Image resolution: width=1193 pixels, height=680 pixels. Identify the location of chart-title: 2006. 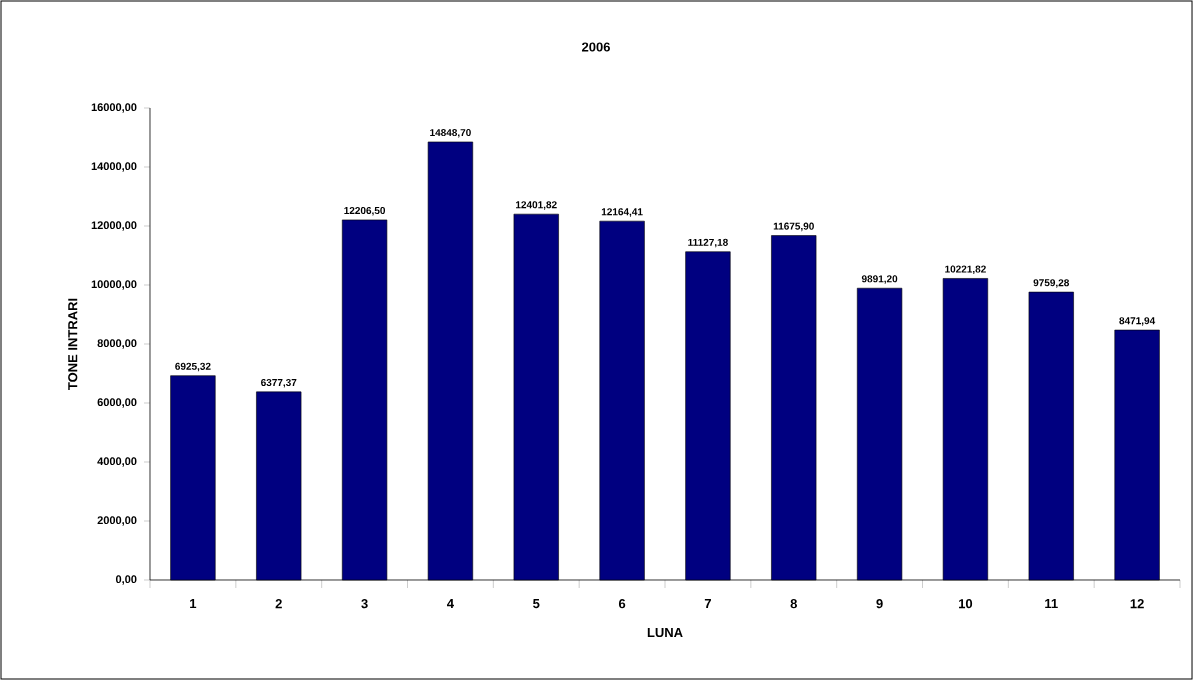
(595, 47).